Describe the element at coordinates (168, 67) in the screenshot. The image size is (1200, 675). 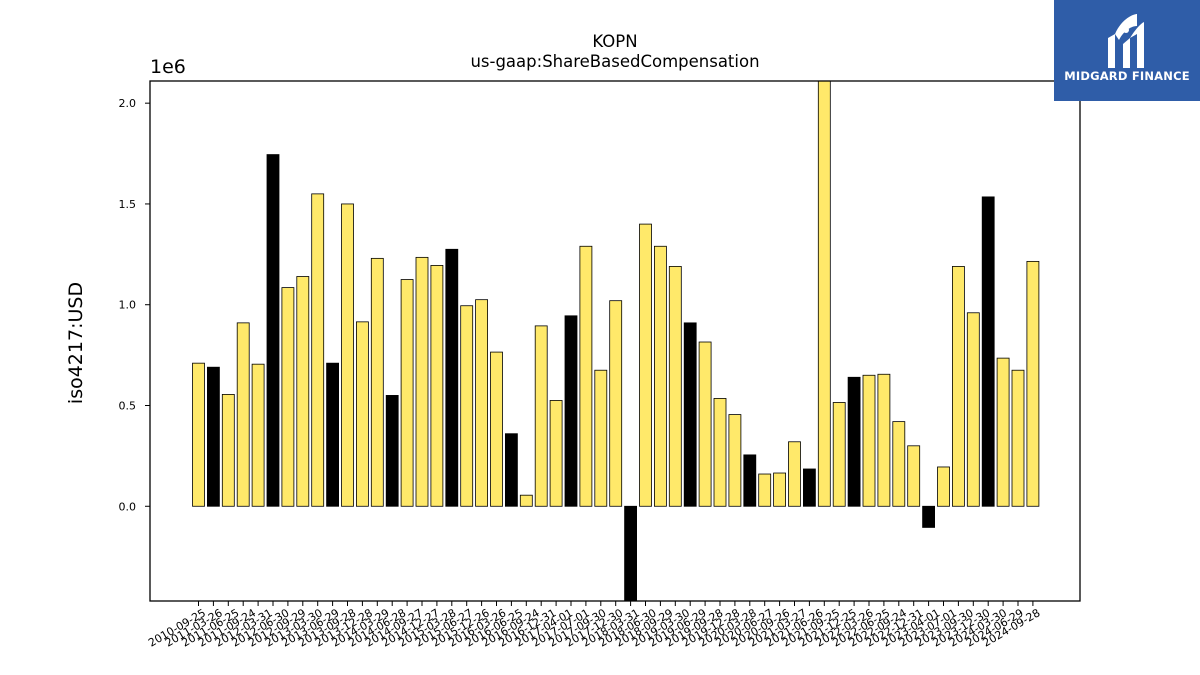
I see `y-scale-multiplier: 1e6` at that location.